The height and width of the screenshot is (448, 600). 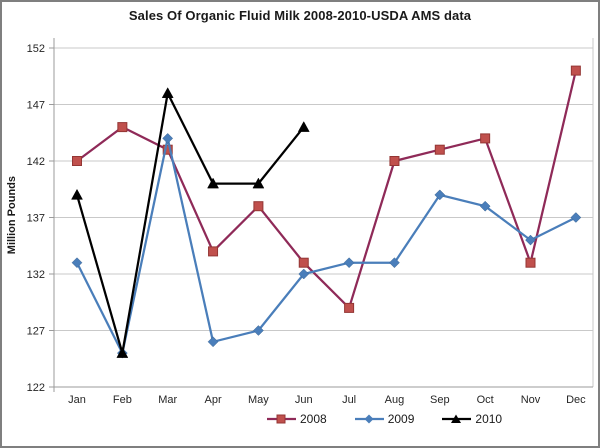 I want to click on x-tick-label-Jan: Jan, so click(x=77, y=400).